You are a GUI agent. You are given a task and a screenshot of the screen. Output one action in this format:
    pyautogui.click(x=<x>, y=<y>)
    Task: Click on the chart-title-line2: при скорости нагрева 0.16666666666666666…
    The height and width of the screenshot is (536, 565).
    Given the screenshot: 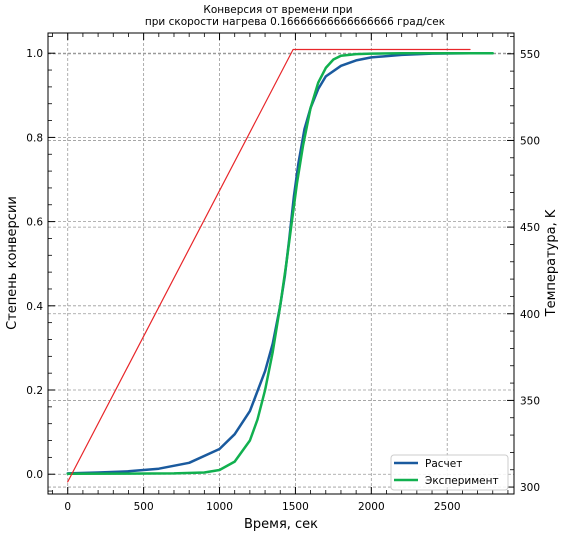 What is the action you would take?
    pyautogui.click(x=295, y=22)
    